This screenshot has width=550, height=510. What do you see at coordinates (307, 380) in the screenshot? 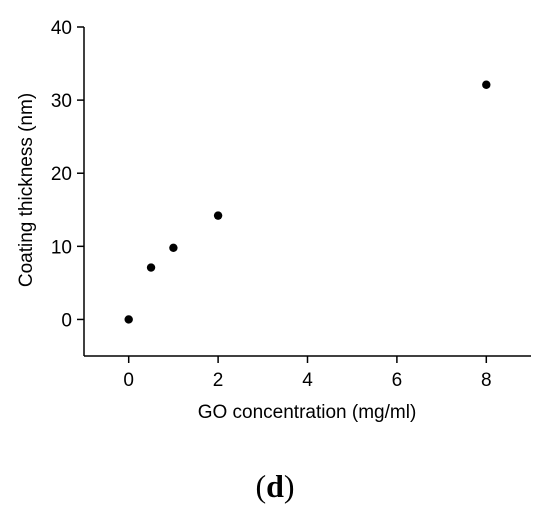
I see `x-tick-label: 4` at bounding box center [307, 380].